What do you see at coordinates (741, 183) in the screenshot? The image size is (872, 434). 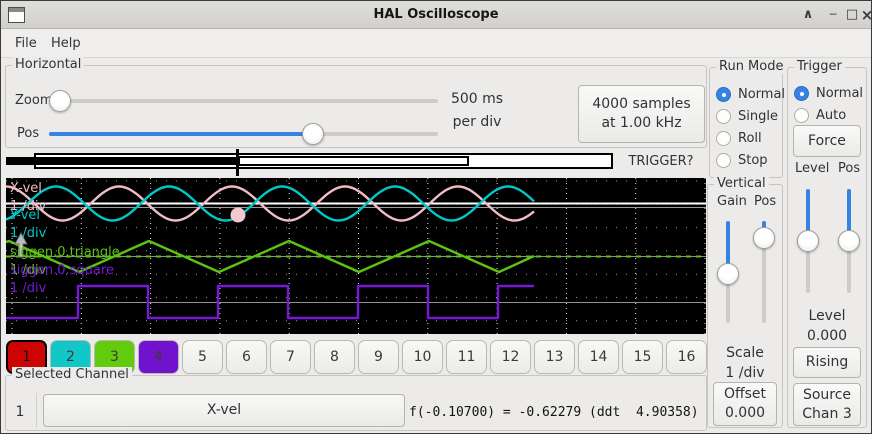 I see `vertical-legend: Vertical` at bounding box center [741, 183].